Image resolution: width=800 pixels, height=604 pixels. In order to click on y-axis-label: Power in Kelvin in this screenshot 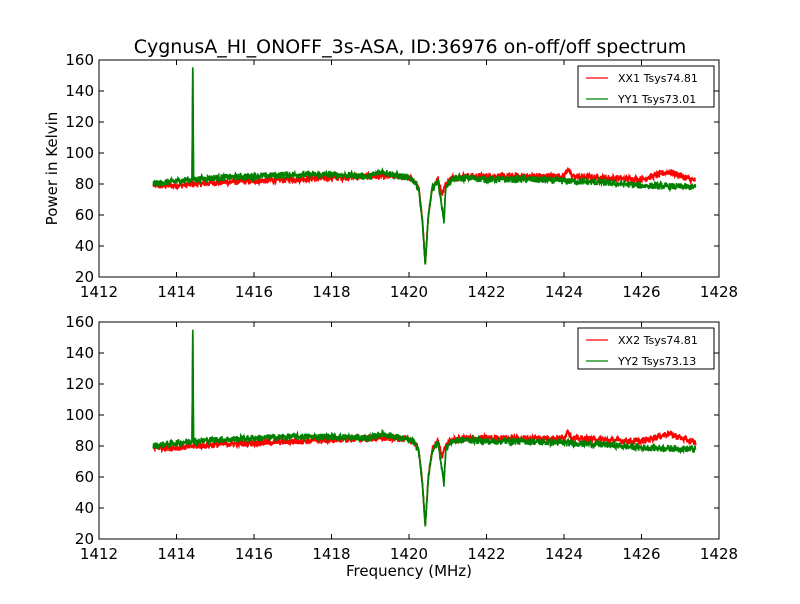, I will do `click(52, 169)`.